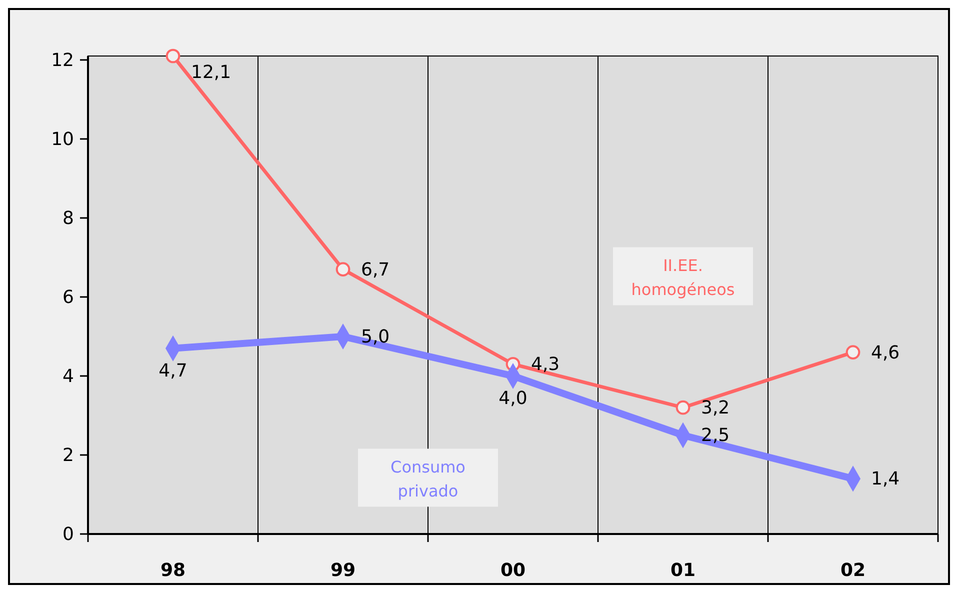 This screenshot has width=958, height=593. What do you see at coordinates (62, 139) in the screenshot?
I see `y-tick-label: 10` at bounding box center [62, 139].